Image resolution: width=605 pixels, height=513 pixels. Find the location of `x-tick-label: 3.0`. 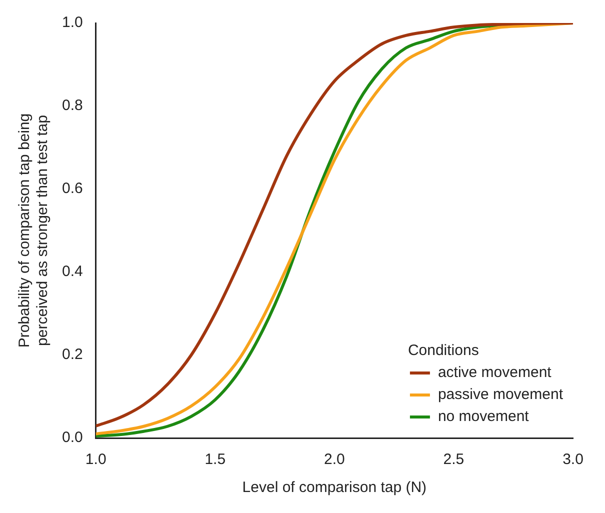

x-tick-label: 3.0 is located at coordinates (573, 459).